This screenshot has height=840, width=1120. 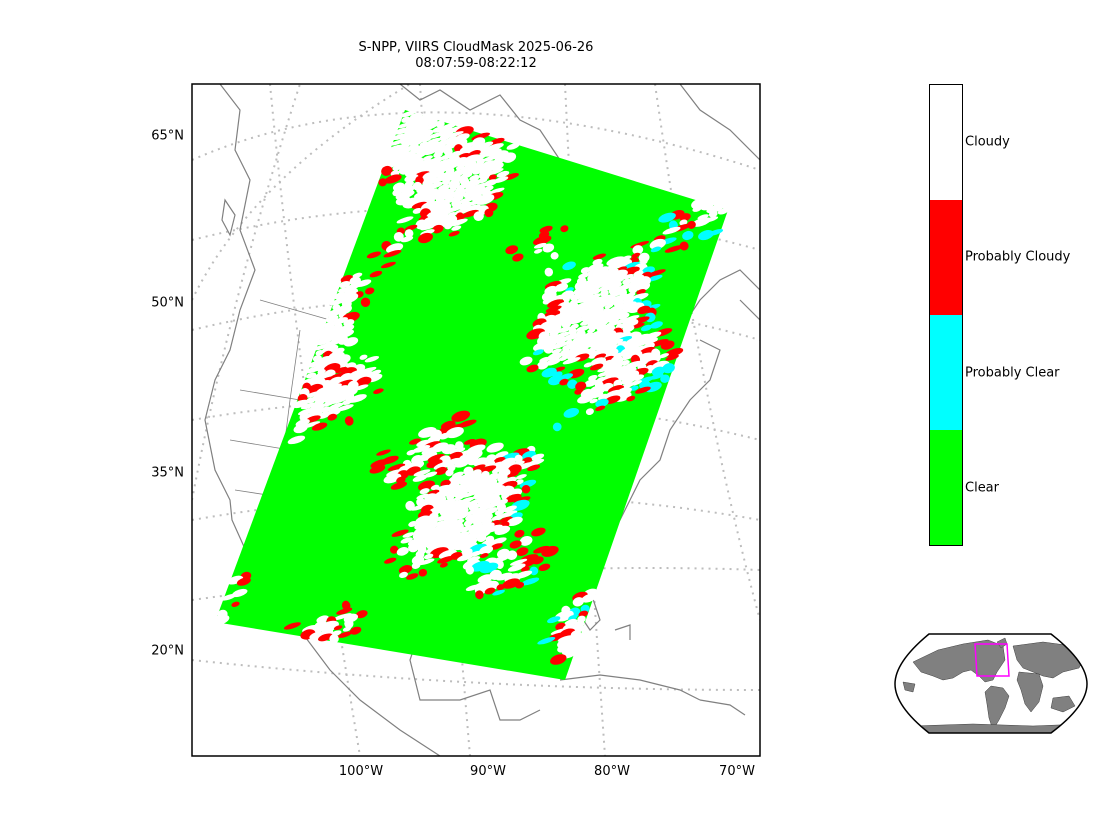 I want to click on globe-inset, so click(x=991, y=683).